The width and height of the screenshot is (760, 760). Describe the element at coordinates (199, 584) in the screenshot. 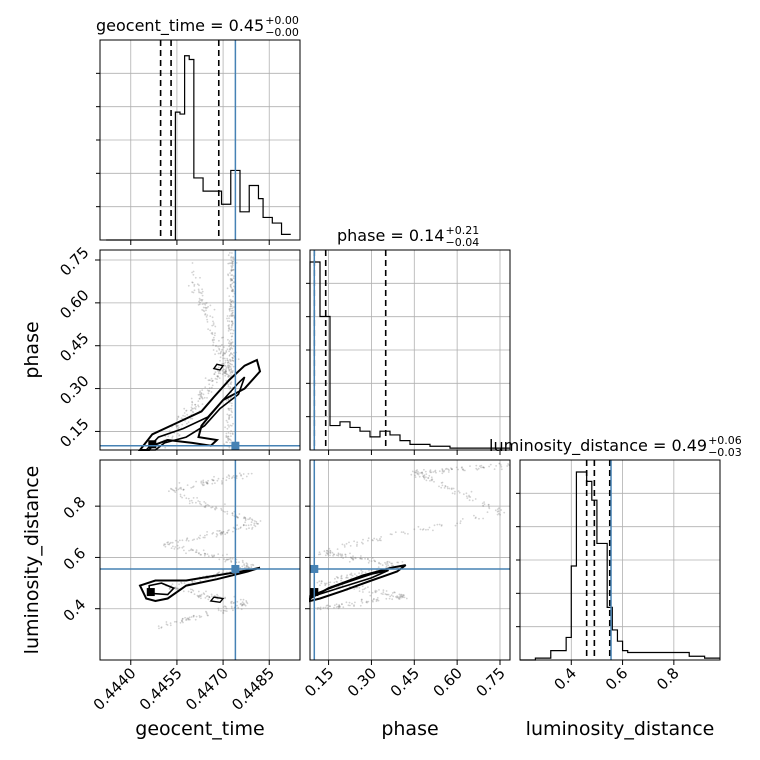

I see `contour-outer-ld-time` at that location.